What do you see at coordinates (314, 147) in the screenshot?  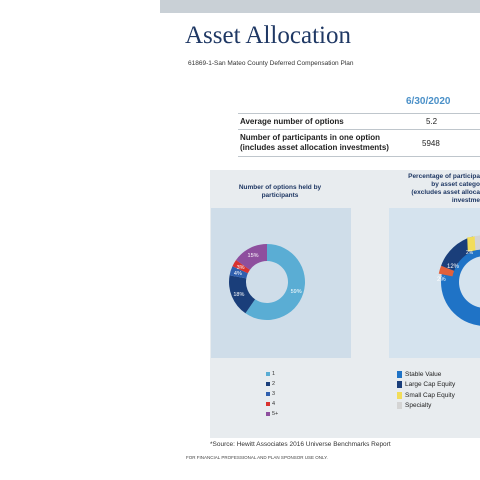 I see `stats-label-note: (includes asset allocation investments)` at bounding box center [314, 147].